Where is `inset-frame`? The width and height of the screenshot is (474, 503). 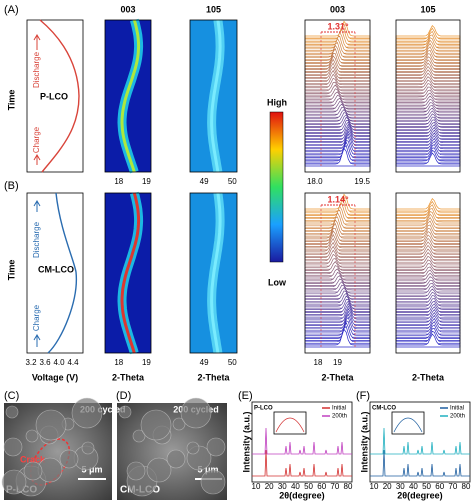
inset-frame is located at coordinates (290, 423).